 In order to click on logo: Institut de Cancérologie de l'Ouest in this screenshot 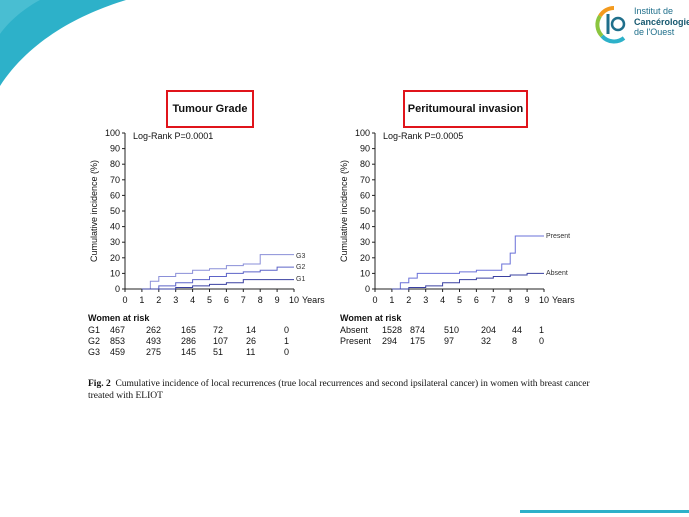, I will do `click(641, 25)`.